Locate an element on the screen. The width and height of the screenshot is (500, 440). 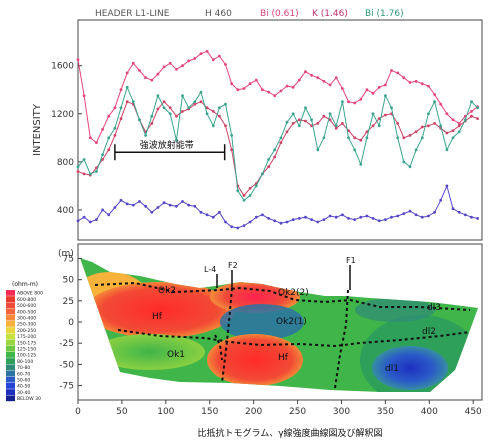
depth-tick-label: -25 is located at coordinates (66, 344).